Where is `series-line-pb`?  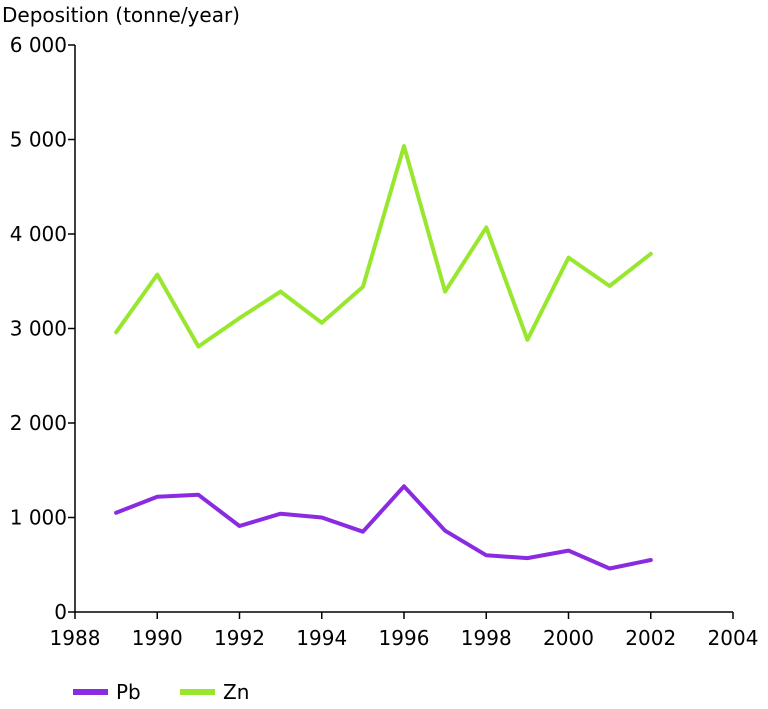
series-line-pb is located at coordinates (383, 527).